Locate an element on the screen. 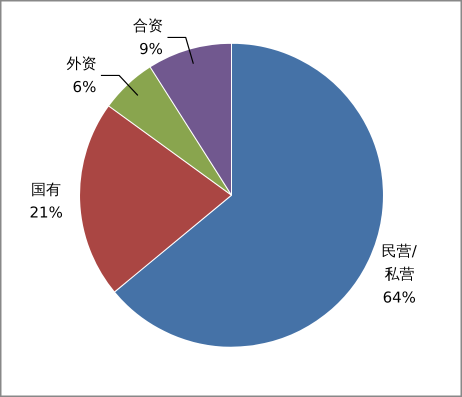  data-label: 6% is located at coordinates (84, 87).